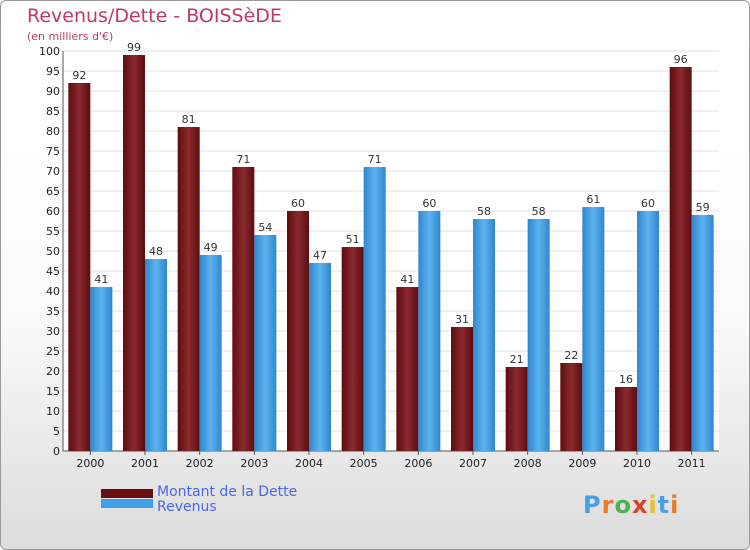 The width and height of the screenshot is (750, 550). What do you see at coordinates (56, 451) in the screenshot?
I see `y-tick-label: 0` at bounding box center [56, 451].